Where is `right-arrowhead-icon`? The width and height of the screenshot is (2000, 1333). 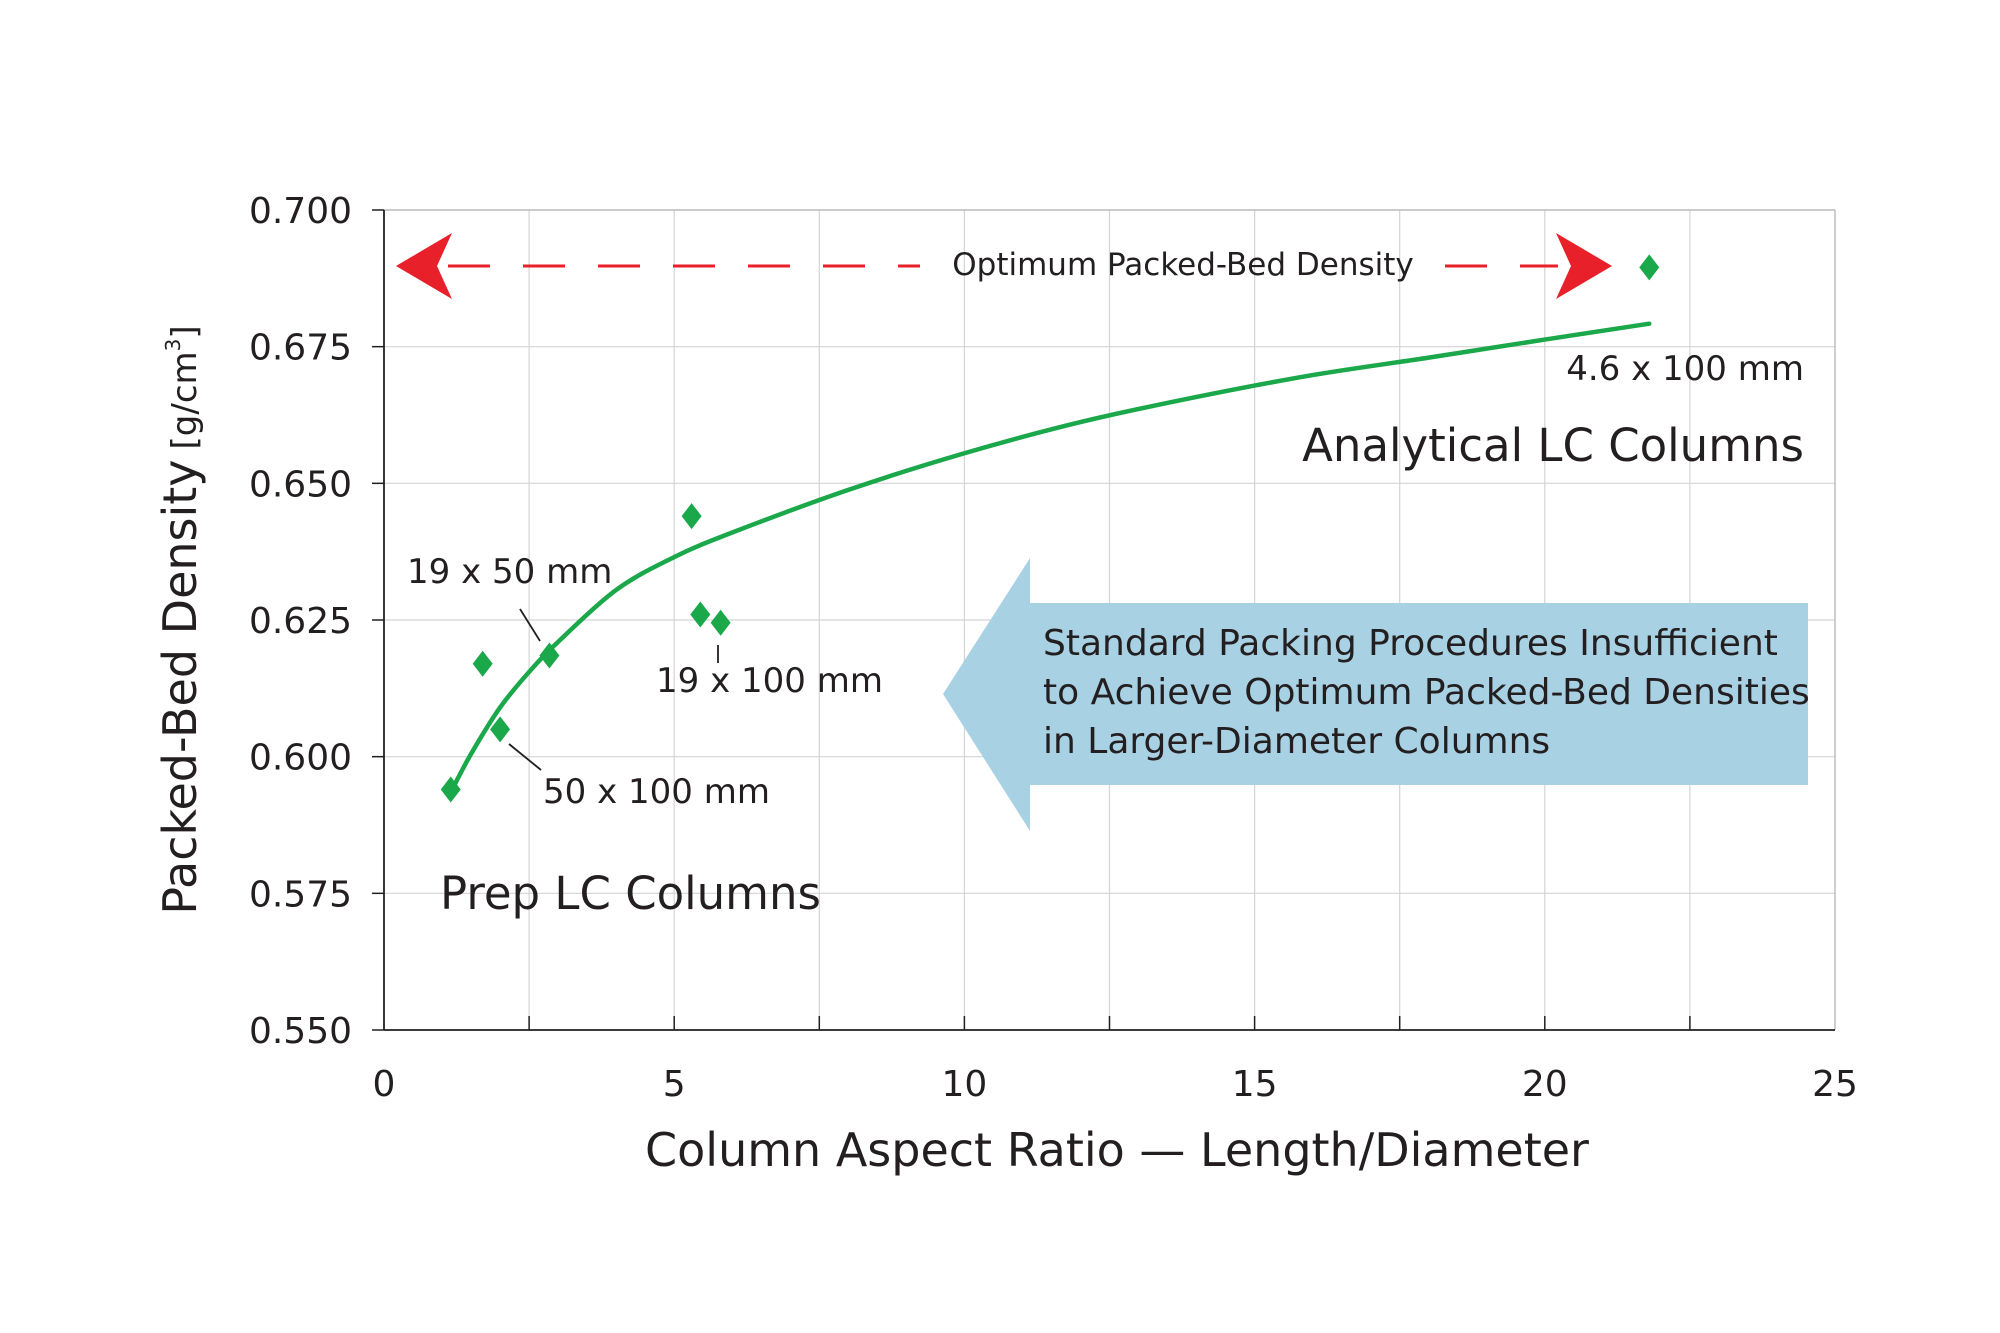
right-arrowhead-icon is located at coordinates (1584, 266).